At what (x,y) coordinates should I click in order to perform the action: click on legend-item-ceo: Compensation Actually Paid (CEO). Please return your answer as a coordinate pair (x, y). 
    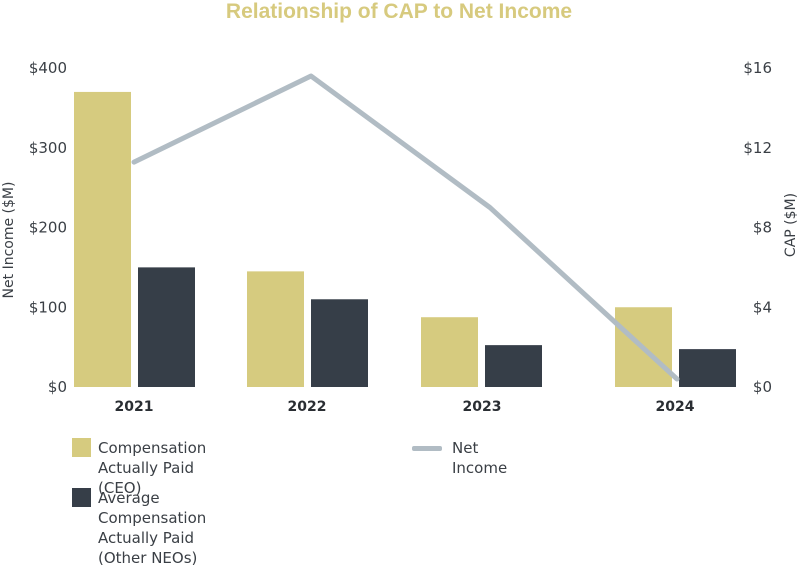
    Looking at the image, I should click on (139, 468).